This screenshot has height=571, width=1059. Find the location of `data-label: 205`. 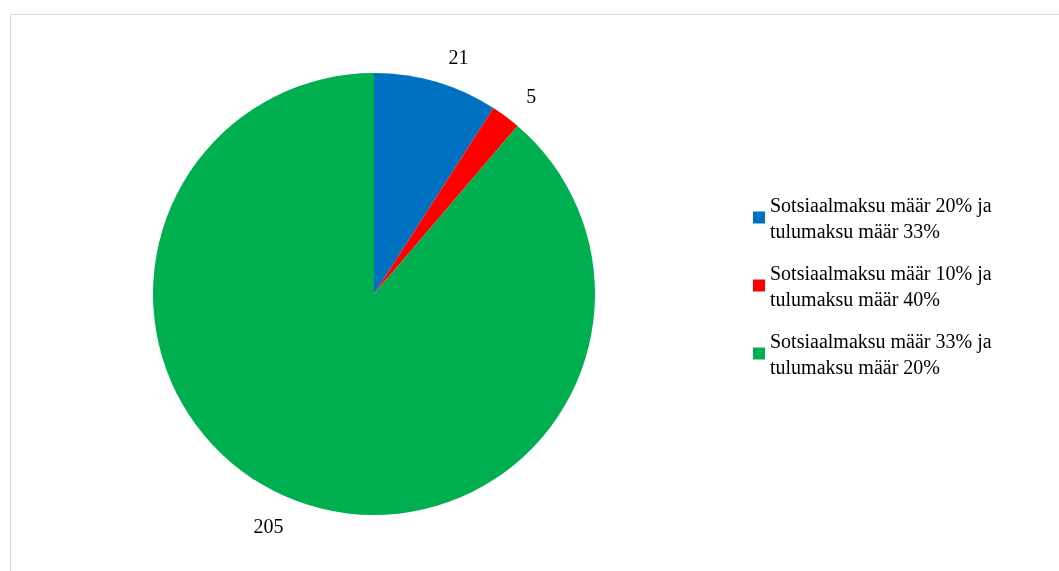

data-label: 205 is located at coordinates (268, 525).